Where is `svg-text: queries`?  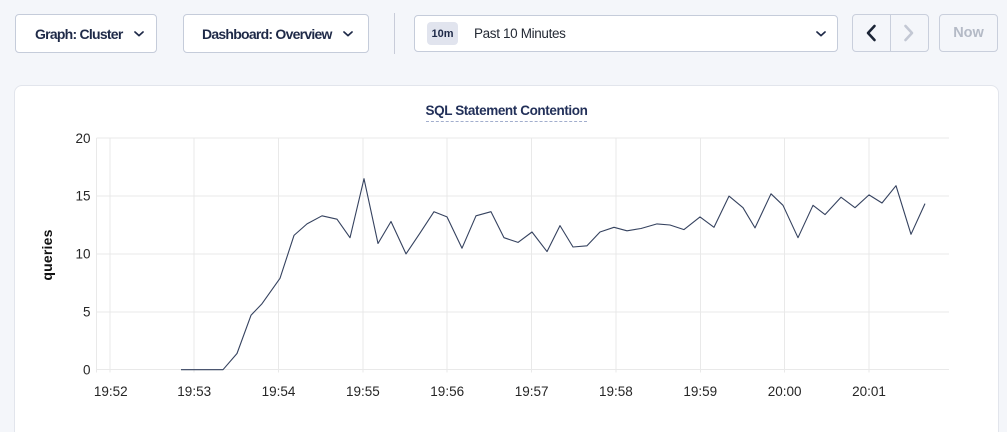 svg-text: queries is located at coordinates (47, 254).